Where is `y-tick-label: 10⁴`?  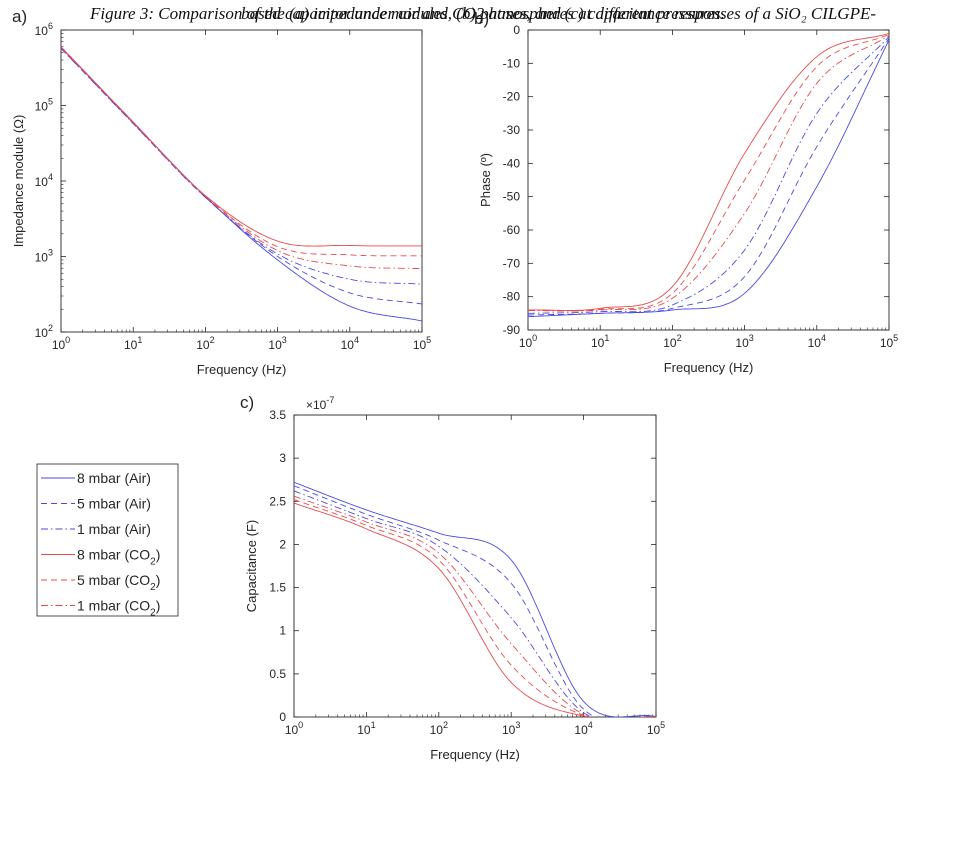
y-tick-label: 10⁴ is located at coordinates (44, 180).